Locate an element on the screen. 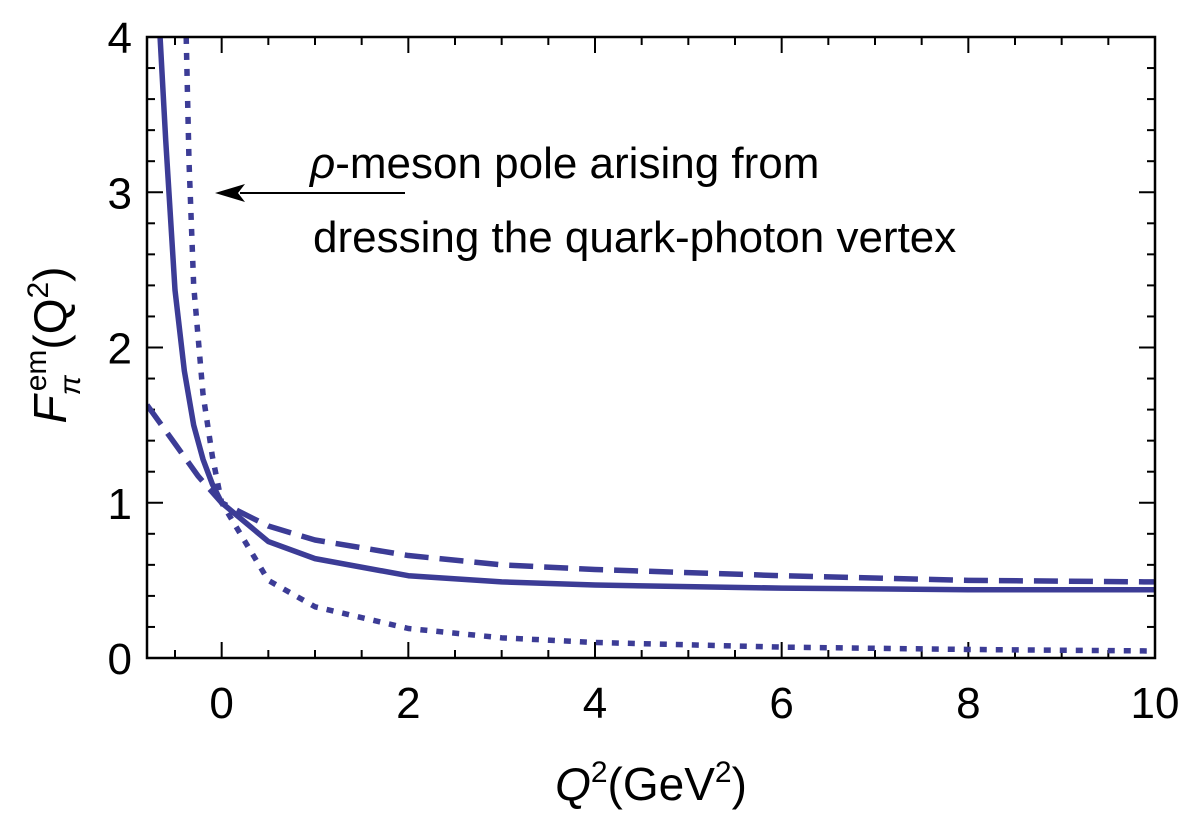 This screenshot has height=830, width=1186. annotation-line2: dressing the quark-photon vertex is located at coordinates (634, 237).